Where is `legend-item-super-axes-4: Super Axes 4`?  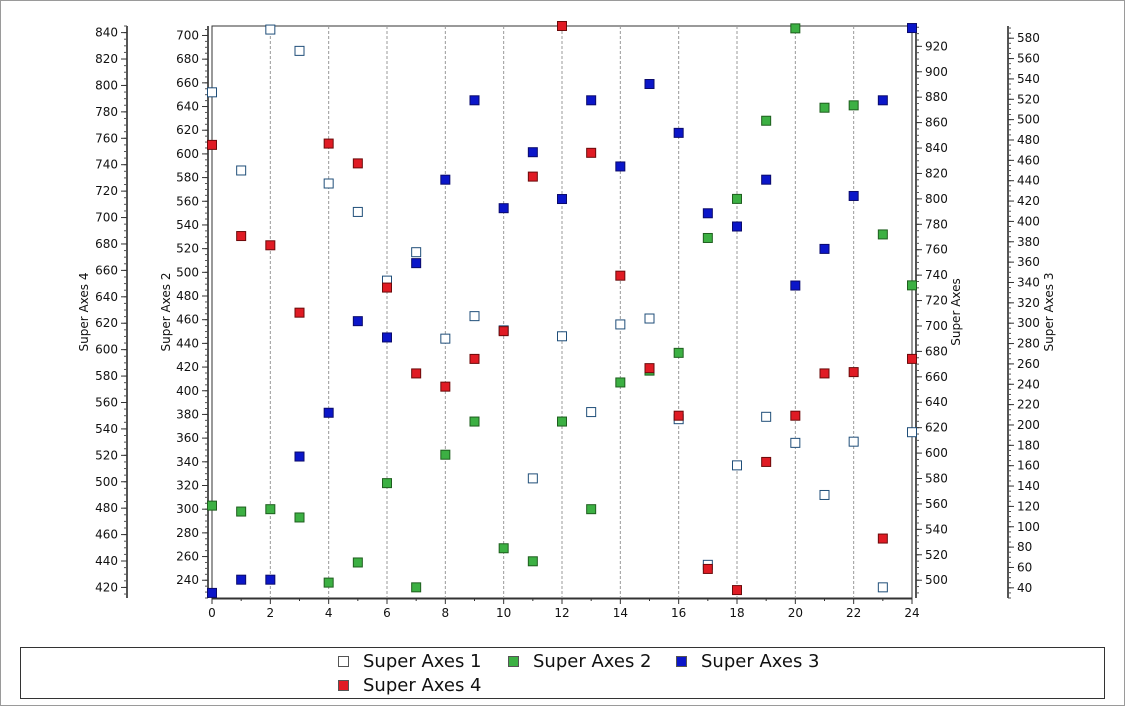 legend-item-super-axes-4: Super Axes 4 is located at coordinates (410, 685).